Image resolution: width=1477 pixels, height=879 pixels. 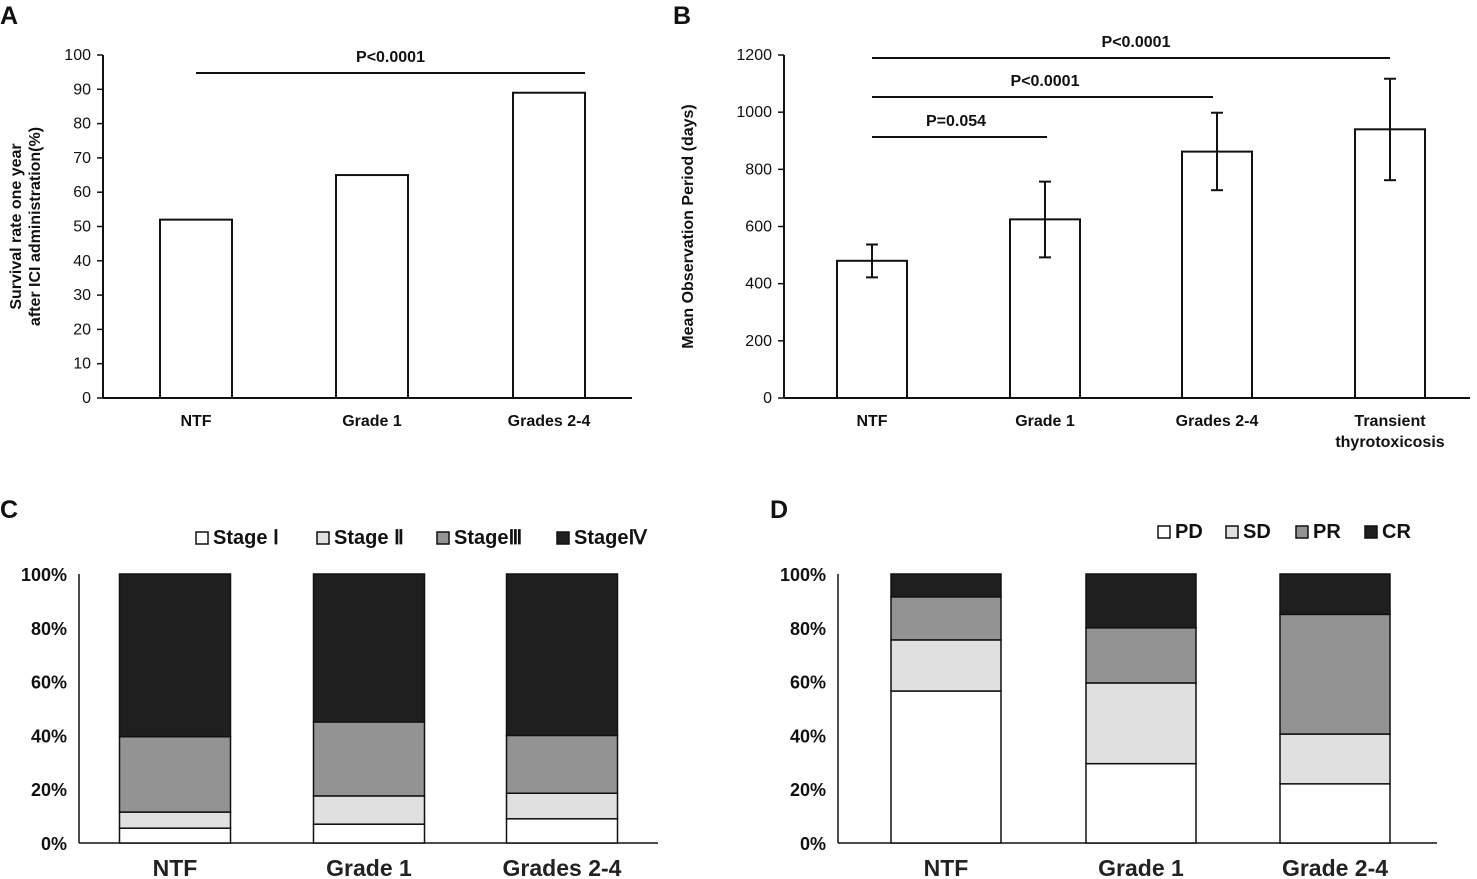 I want to click on panel-label-d: D, so click(x=779, y=510).